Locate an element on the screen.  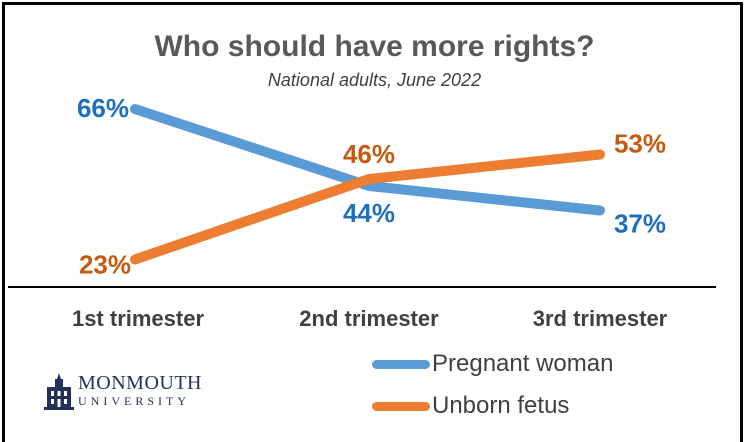
legend-swatch-pregnant-woman is located at coordinates (401, 364).